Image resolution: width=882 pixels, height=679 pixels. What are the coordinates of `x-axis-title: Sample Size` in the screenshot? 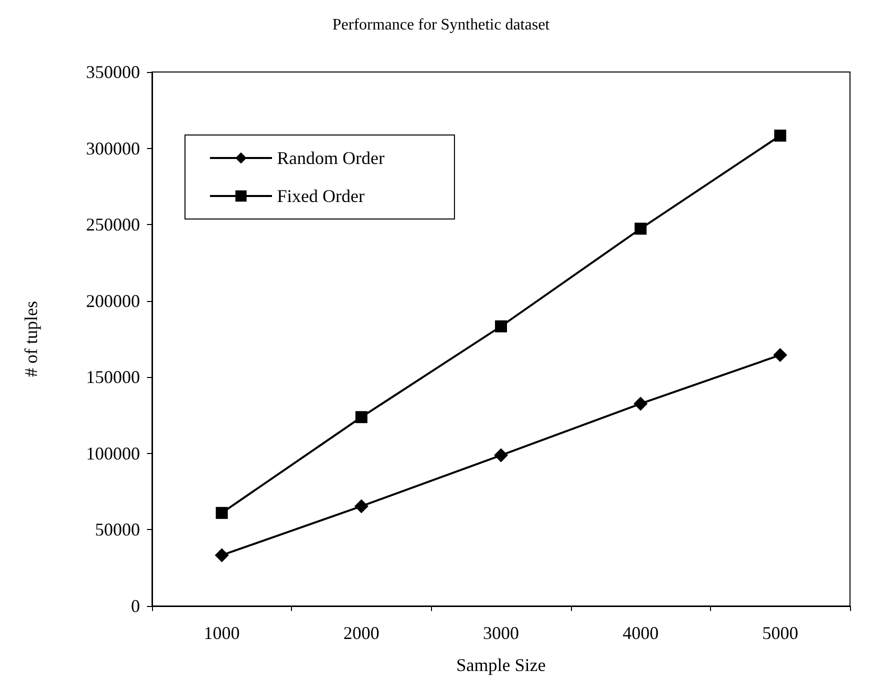 It's located at (501, 665).